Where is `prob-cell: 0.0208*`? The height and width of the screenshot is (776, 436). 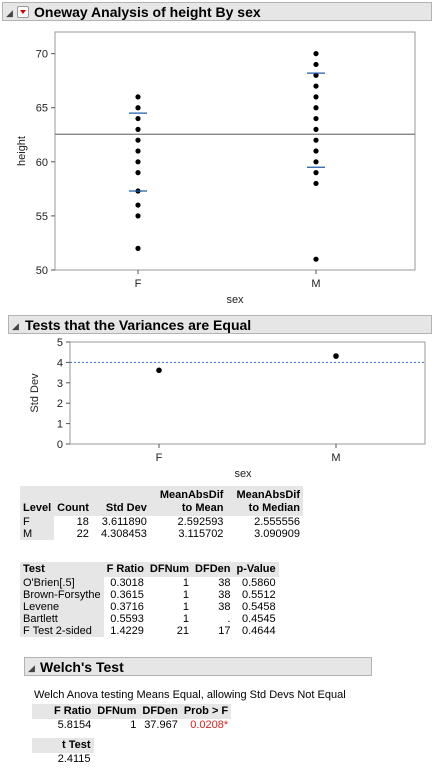 prob-cell: 0.0208* is located at coordinates (209, 725).